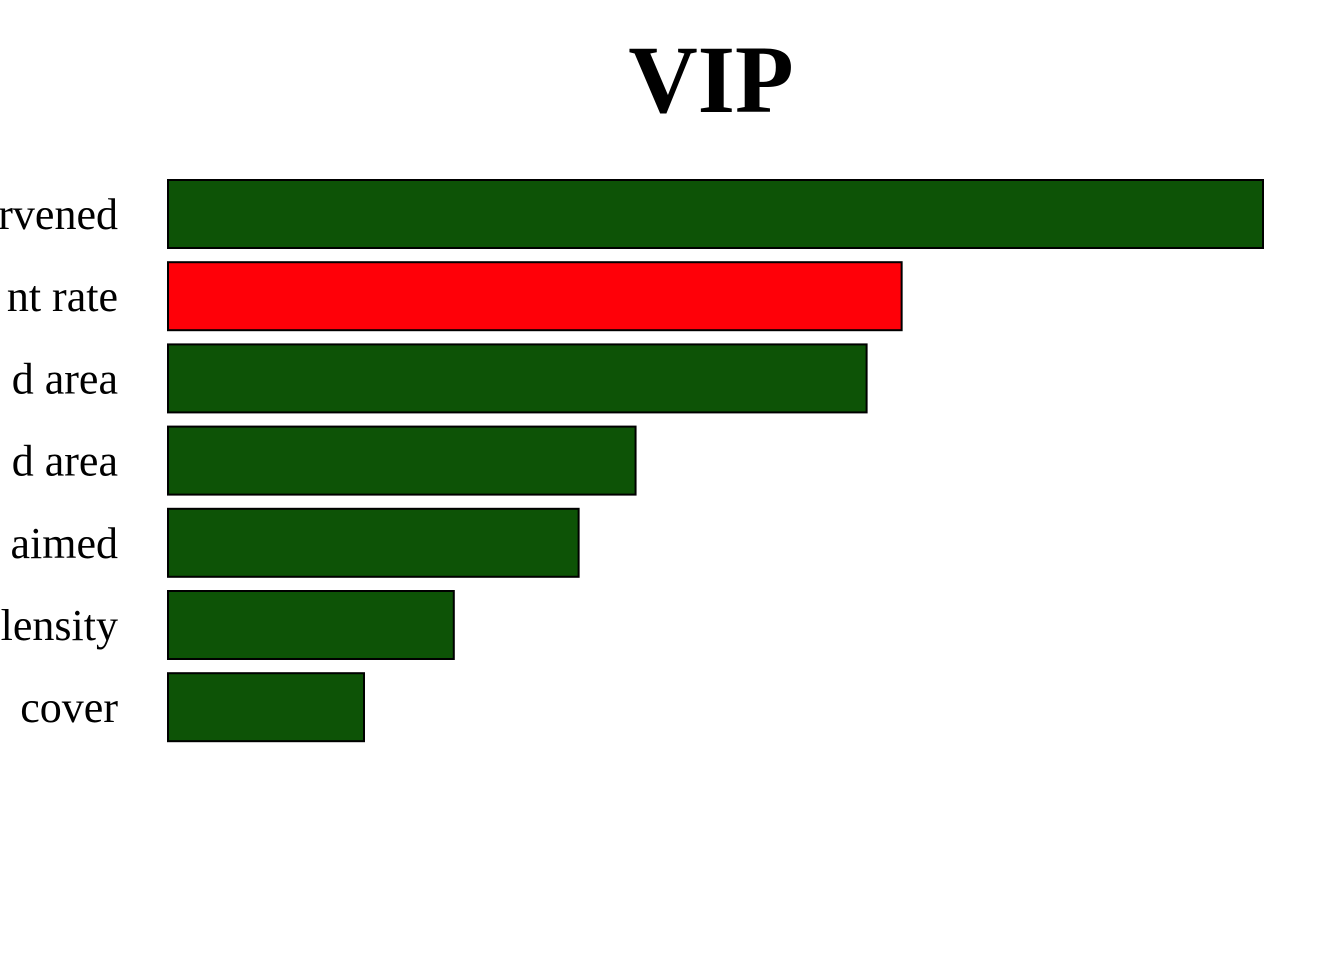 This screenshot has width=1344, height=960. What do you see at coordinates (65, 378) in the screenshot?
I see `category-label-3: d area` at bounding box center [65, 378].